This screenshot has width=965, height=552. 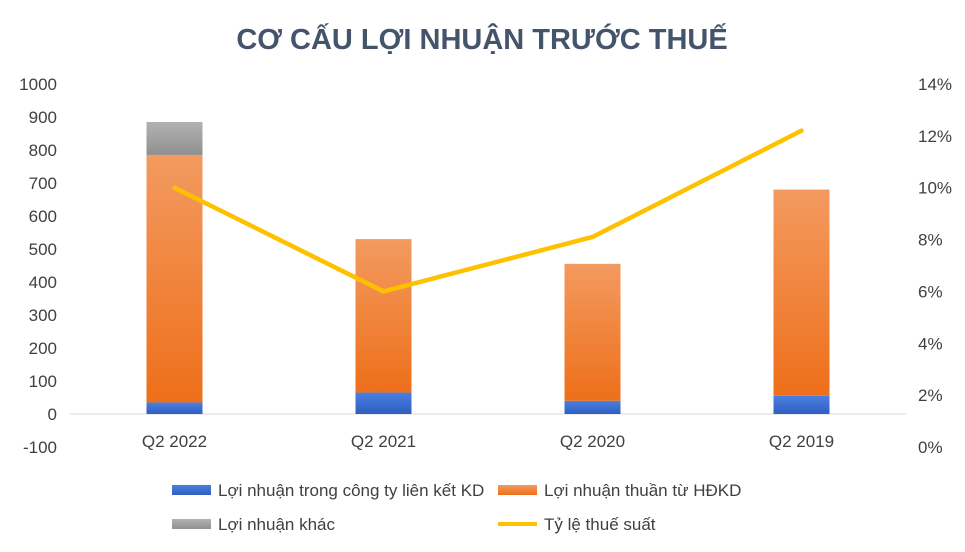 I want to click on x-tick-label: Q2 2019, so click(x=801, y=441).